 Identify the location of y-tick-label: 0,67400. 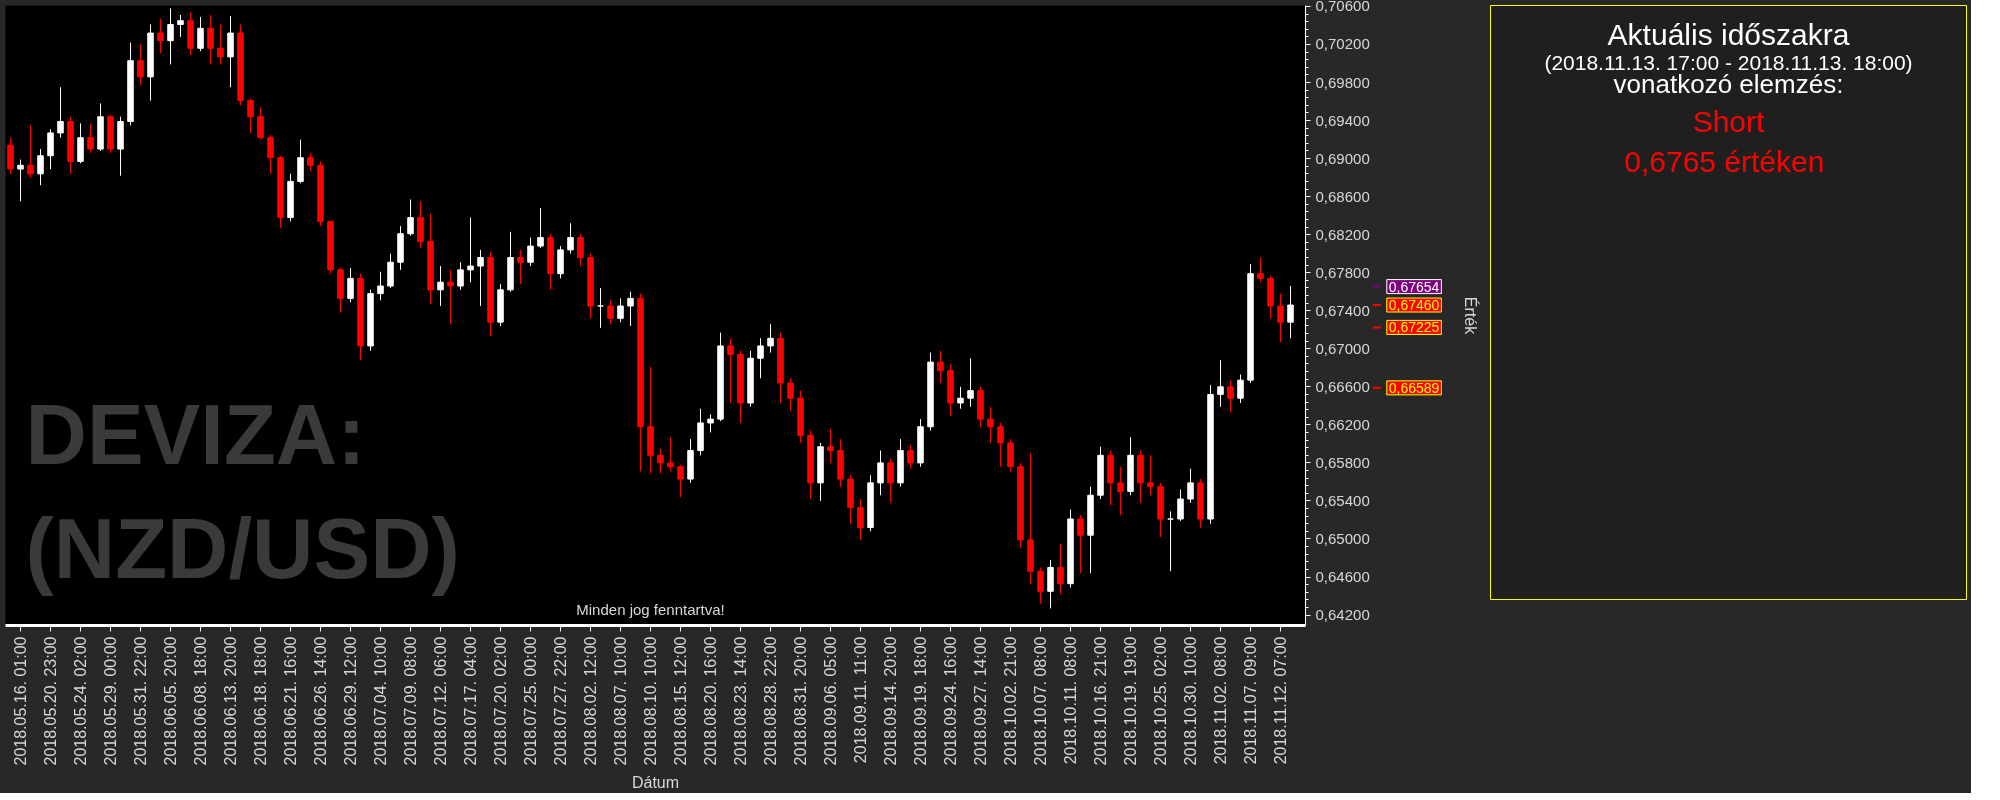
(1342, 310).